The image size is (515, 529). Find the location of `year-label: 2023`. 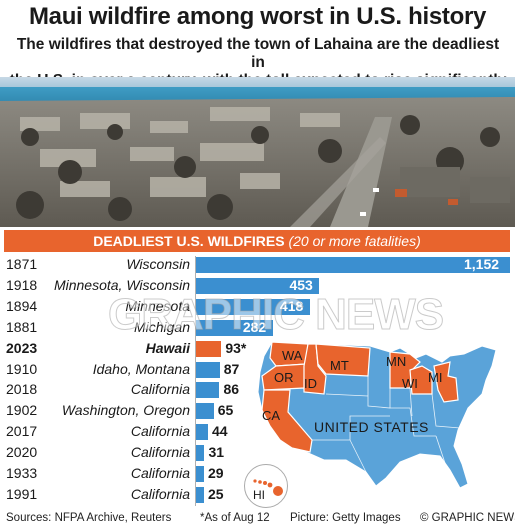

year-label: 2023 is located at coordinates (22, 347).